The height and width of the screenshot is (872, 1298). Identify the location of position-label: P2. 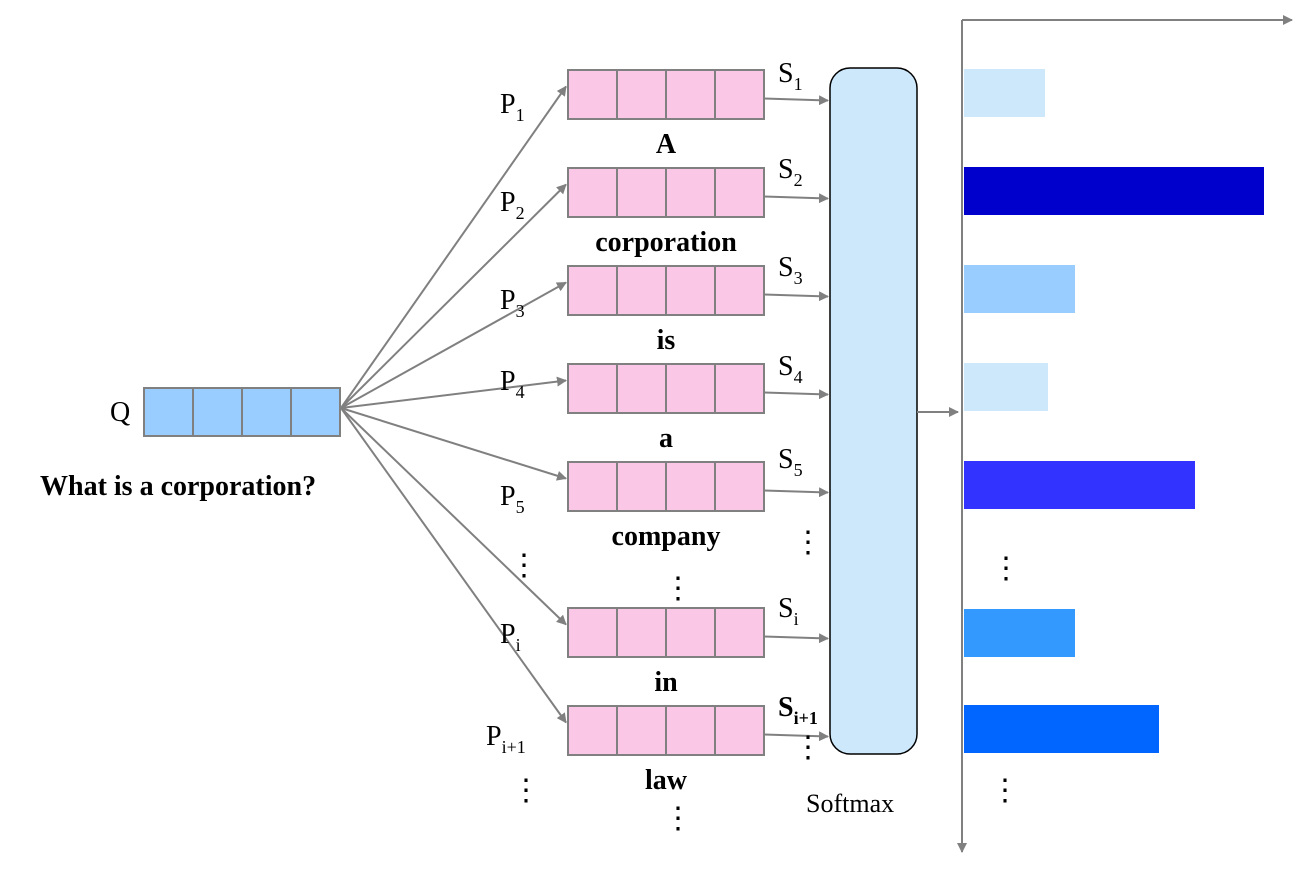
(512, 205).